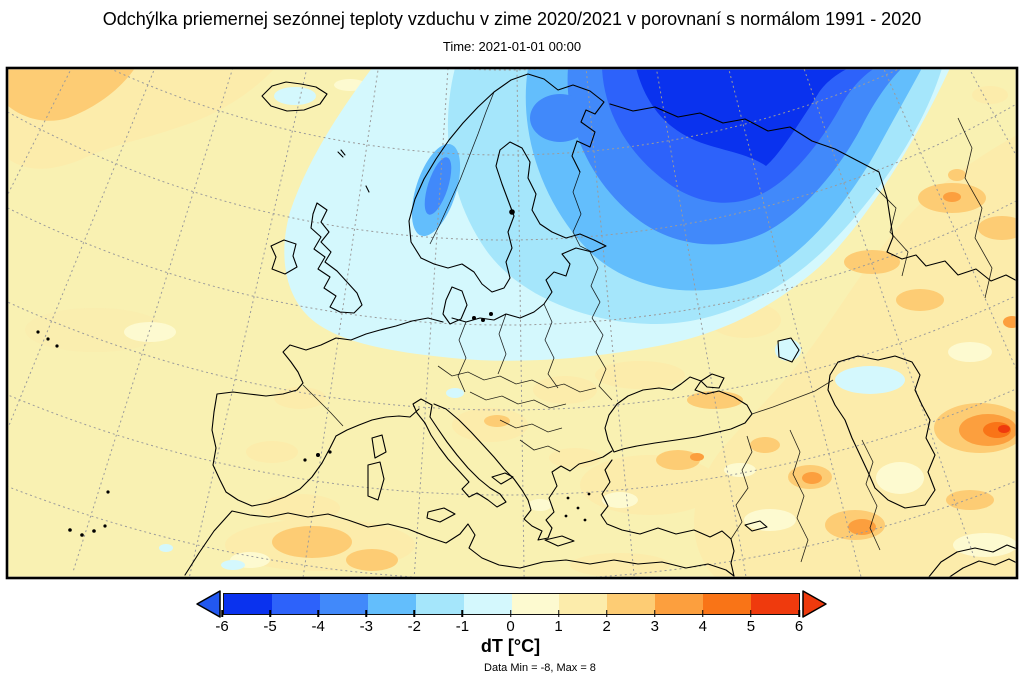 Image resolution: width=1024 pixels, height=688 pixels. I want to click on coast-azov, so click(712, 381).